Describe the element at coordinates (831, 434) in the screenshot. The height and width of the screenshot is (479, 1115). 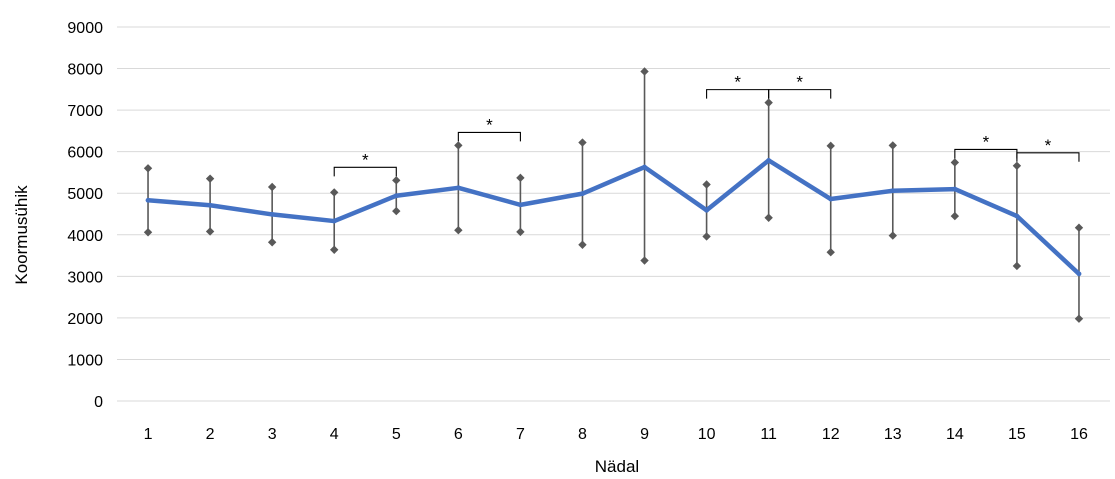
I see `x-tick-label-12: 12` at that location.